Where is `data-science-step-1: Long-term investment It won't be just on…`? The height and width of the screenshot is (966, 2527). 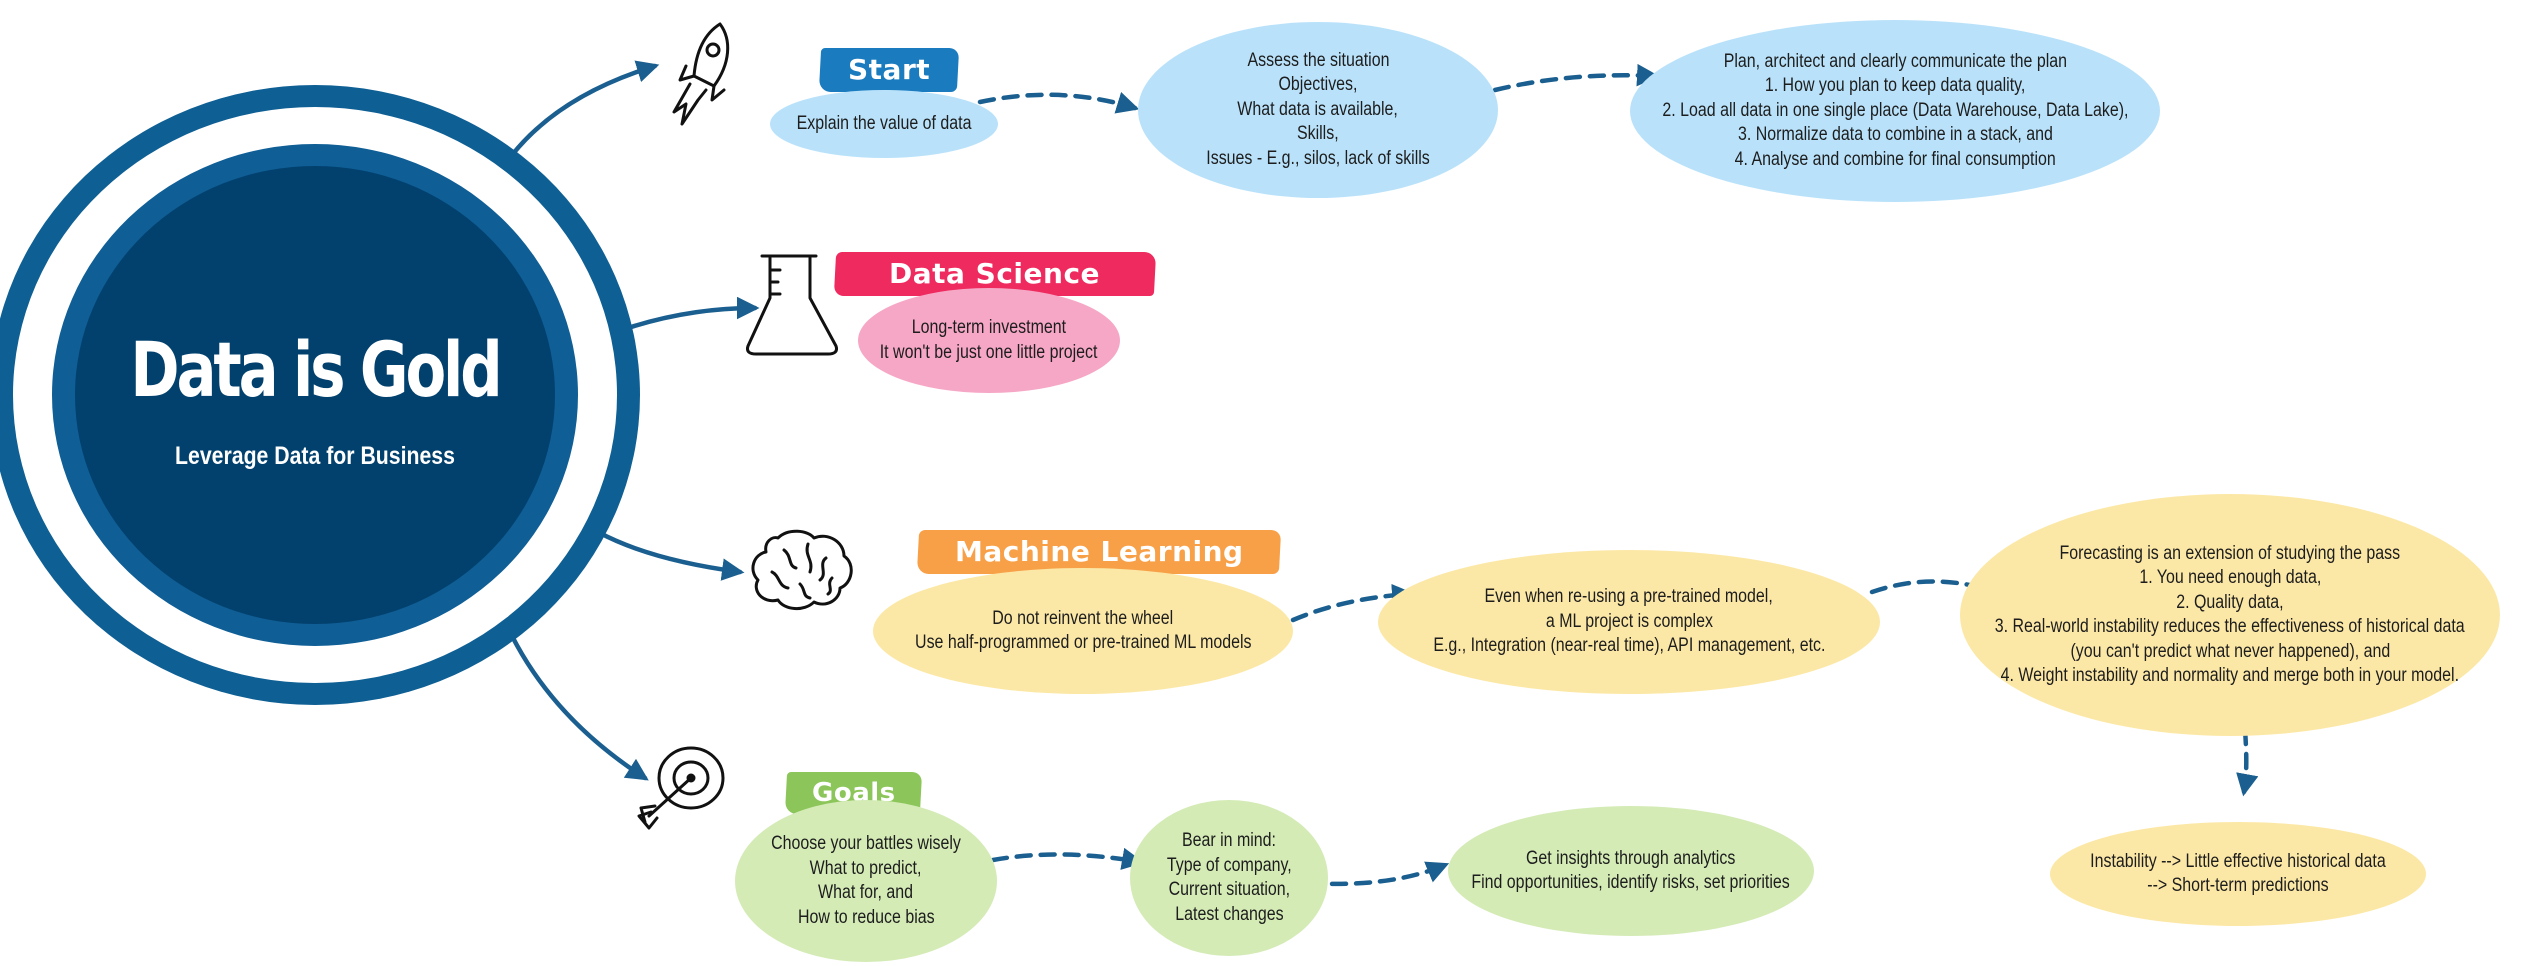 data-science-step-1: Long-term investment It won't be just on… is located at coordinates (989, 340).